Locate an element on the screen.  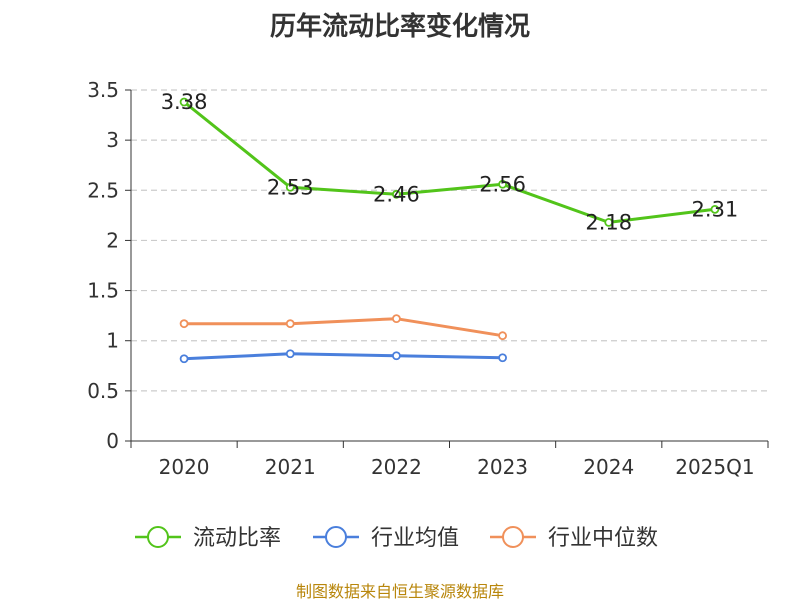
y-tick-label: 1 is located at coordinates (112, 341).